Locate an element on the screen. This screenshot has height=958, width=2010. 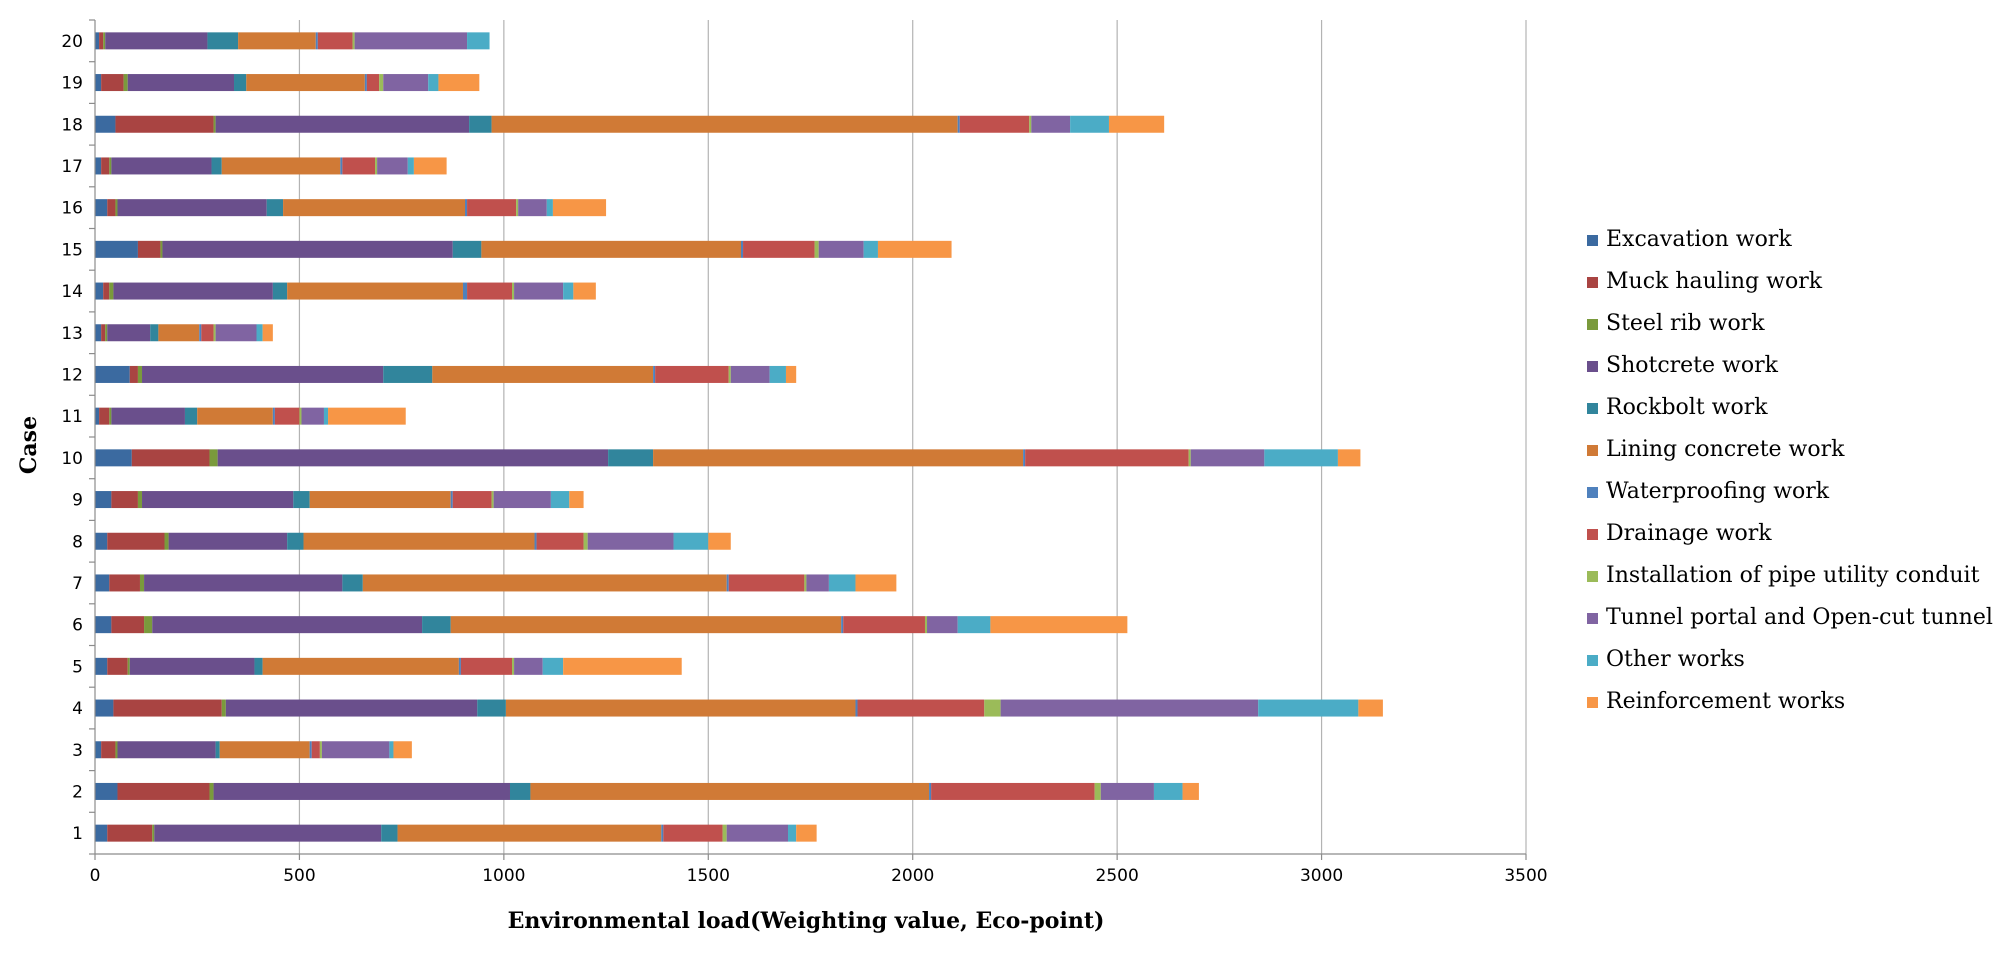
x-tick-label: 3000 is located at coordinates (1321, 876).